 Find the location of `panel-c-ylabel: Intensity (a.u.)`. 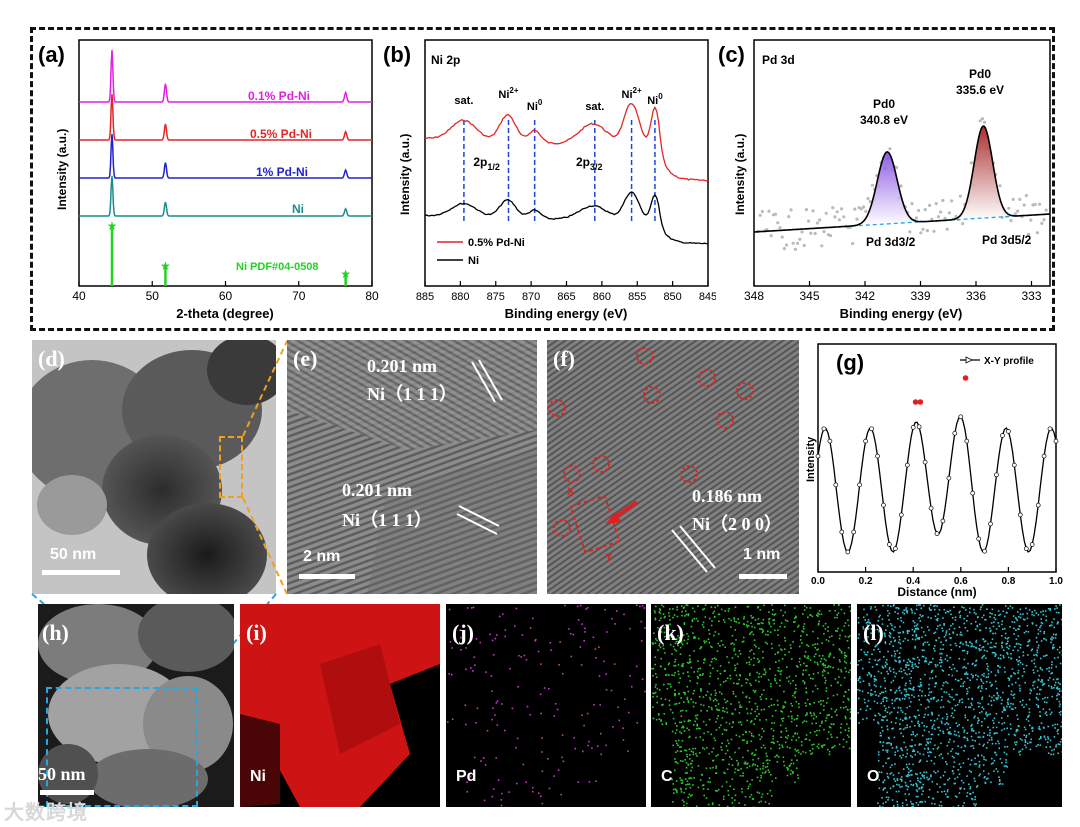

panel-c-ylabel: Intensity (a.u.) is located at coordinates (740, 174).